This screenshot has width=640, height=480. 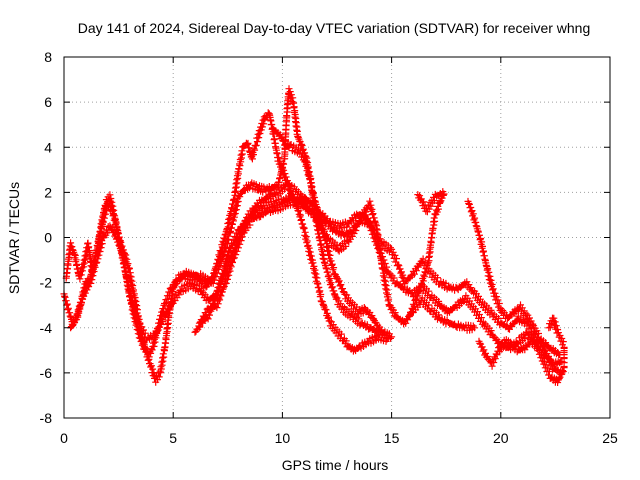 I want to click on x-tick-label: 5, so click(x=173, y=438).